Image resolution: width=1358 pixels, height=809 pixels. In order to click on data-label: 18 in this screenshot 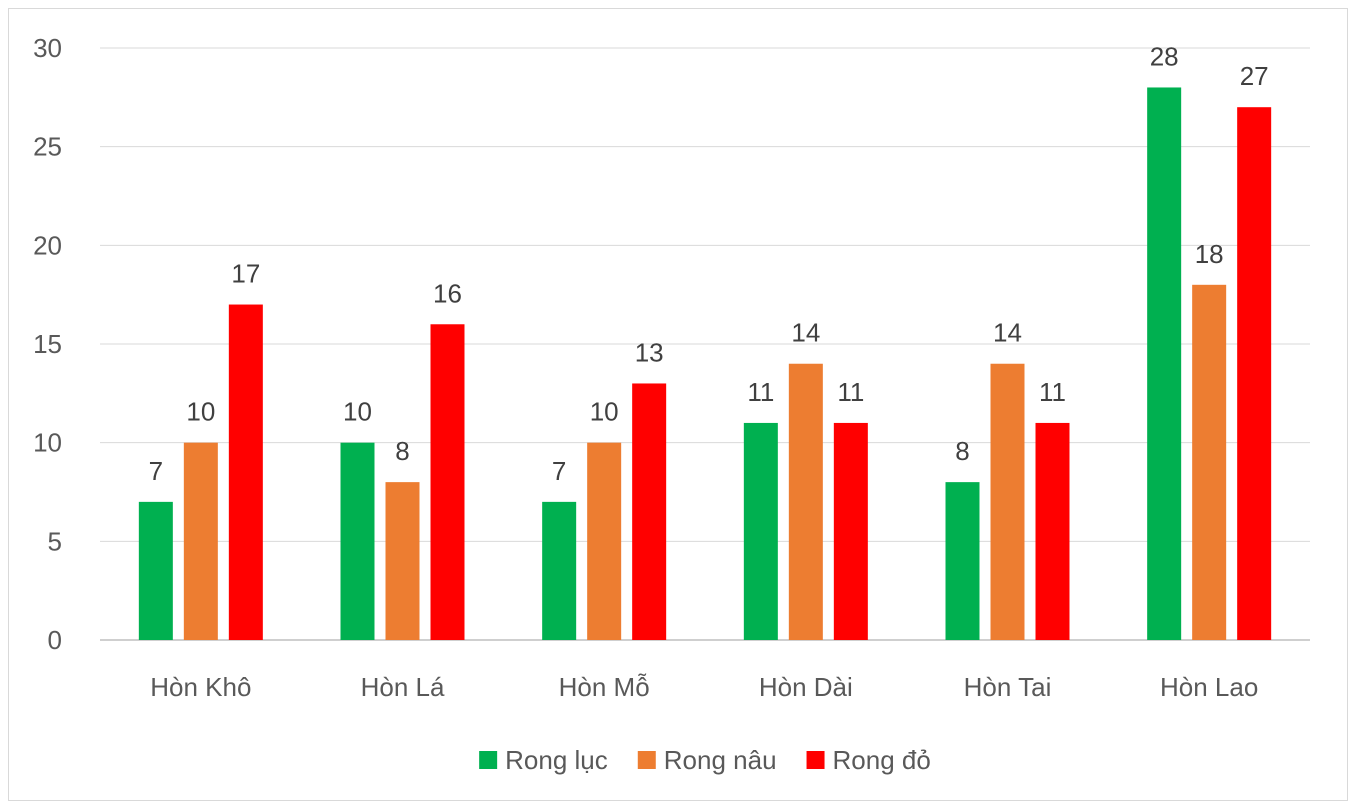, I will do `click(1209, 254)`.